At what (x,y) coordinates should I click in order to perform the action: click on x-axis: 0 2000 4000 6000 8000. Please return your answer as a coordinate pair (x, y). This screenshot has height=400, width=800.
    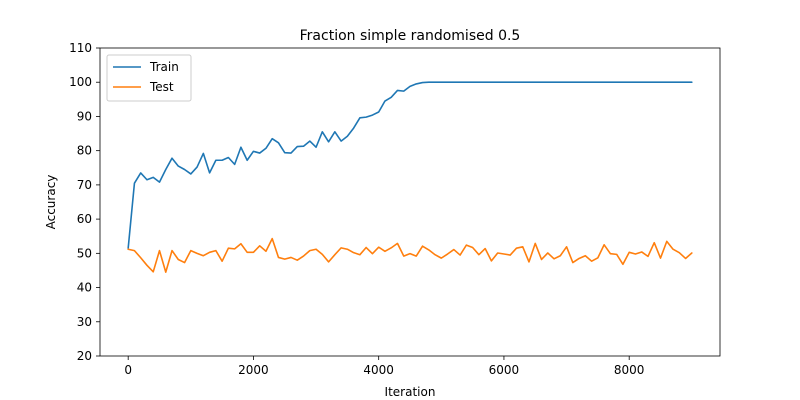
    Looking at the image, I should click on (384, 366).